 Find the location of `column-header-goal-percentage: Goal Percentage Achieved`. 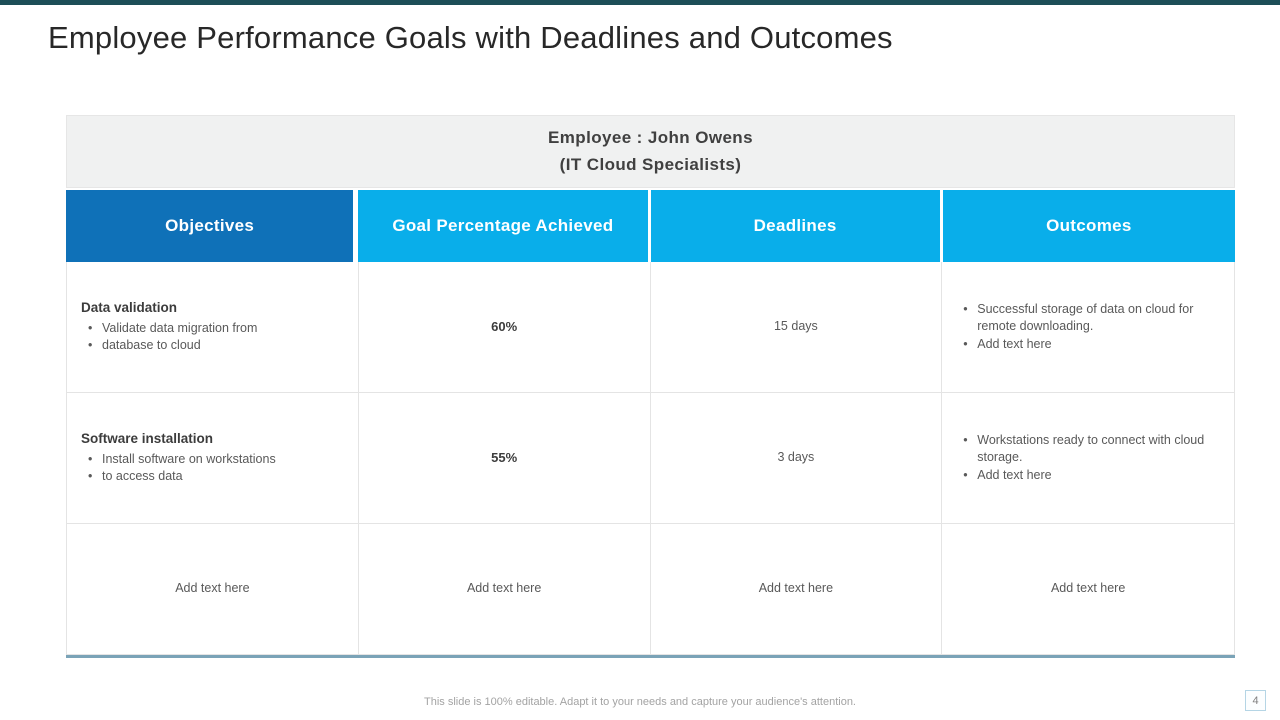

column-header-goal-percentage: Goal Percentage Achieved is located at coordinates (504, 226).